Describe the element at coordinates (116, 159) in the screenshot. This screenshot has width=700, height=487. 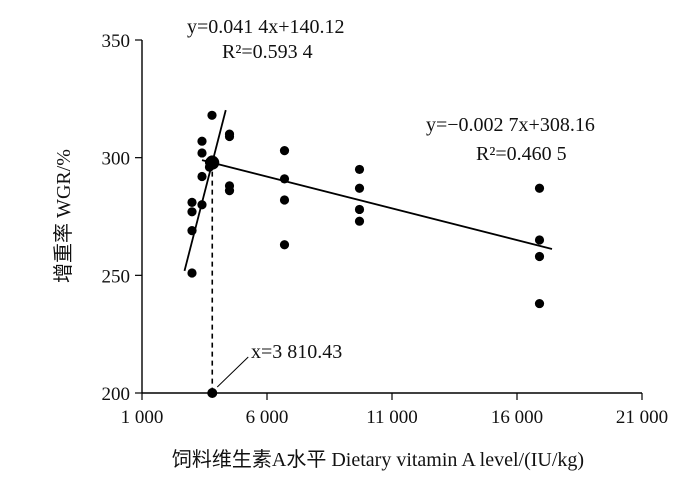
I see `y-tick-label: 300` at that location.